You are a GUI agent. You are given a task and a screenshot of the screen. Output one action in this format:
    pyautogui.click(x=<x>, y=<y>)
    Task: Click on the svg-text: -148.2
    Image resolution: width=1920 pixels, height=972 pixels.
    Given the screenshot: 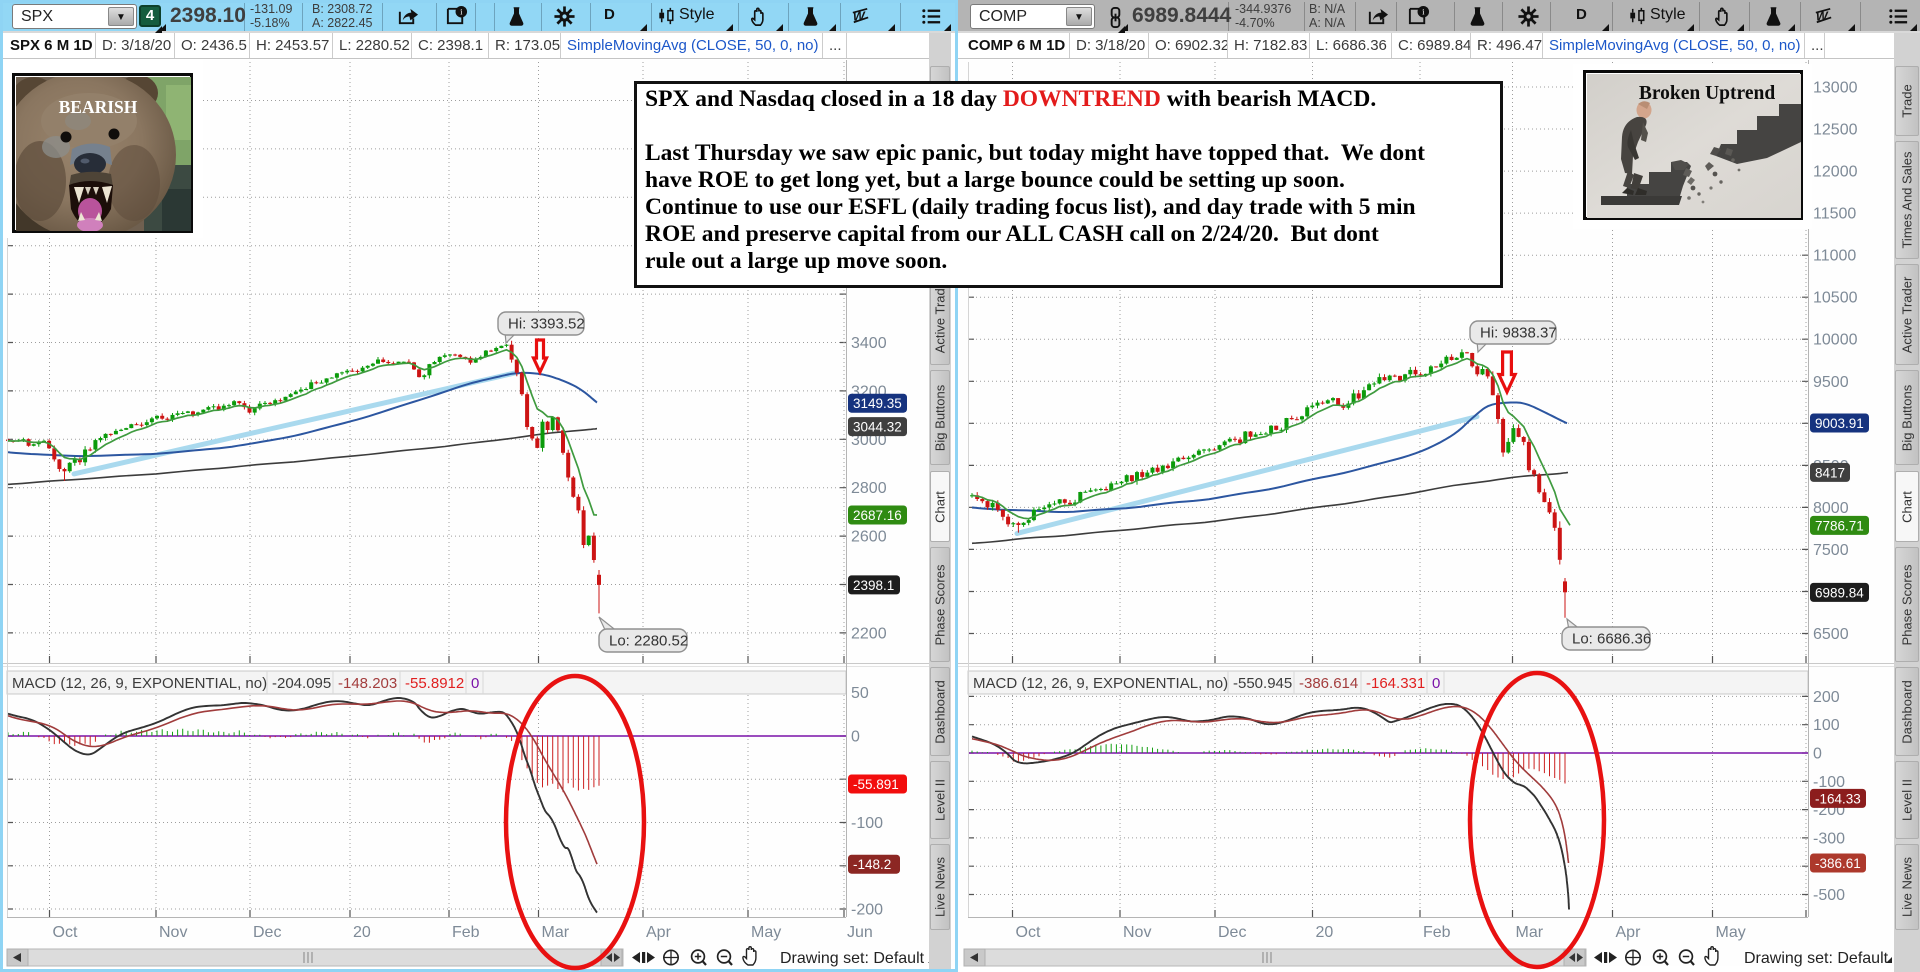 What is the action you would take?
    pyautogui.click(x=872, y=864)
    